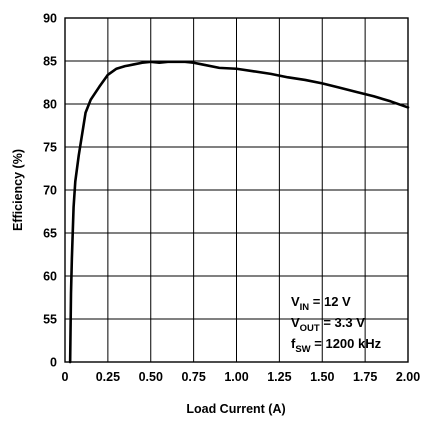 The width and height of the screenshot is (428, 428). I want to click on x-tick-label: 0.50, so click(151, 377).